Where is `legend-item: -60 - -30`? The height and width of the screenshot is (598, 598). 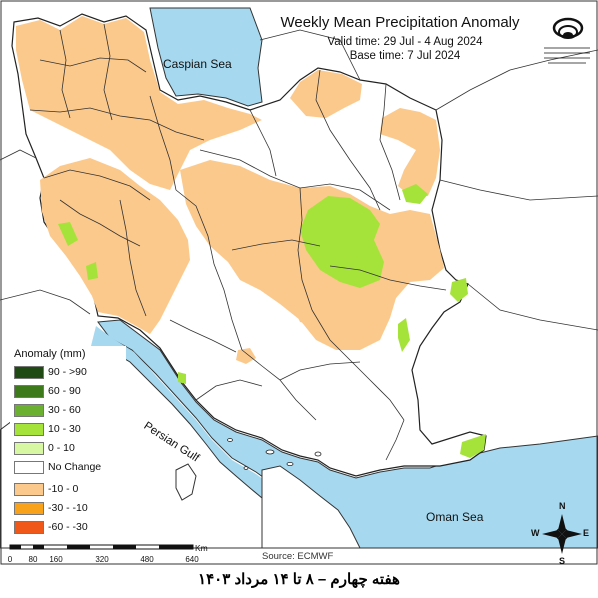
legend-item: -60 - -30 is located at coordinates (51, 527).